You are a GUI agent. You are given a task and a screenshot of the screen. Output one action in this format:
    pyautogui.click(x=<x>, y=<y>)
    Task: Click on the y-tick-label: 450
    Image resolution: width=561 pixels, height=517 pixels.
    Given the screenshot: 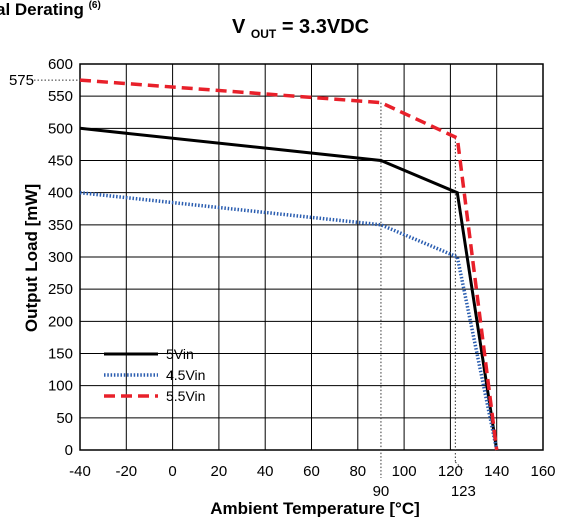 What is the action you would take?
    pyautogui.click(x=60, y=161)
    